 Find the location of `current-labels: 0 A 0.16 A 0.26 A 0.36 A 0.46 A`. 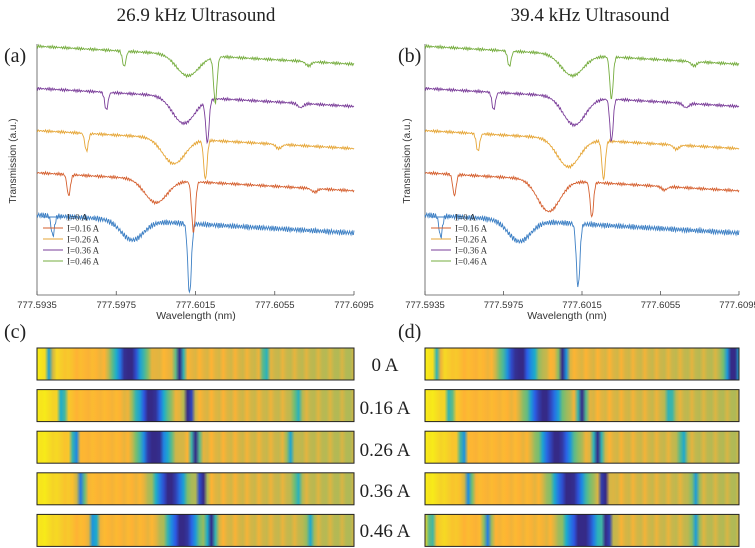

current-labels: 0 A 0.16 A 0.26 A 0.36 A 0.46 A is located at coordinates (385, 448).